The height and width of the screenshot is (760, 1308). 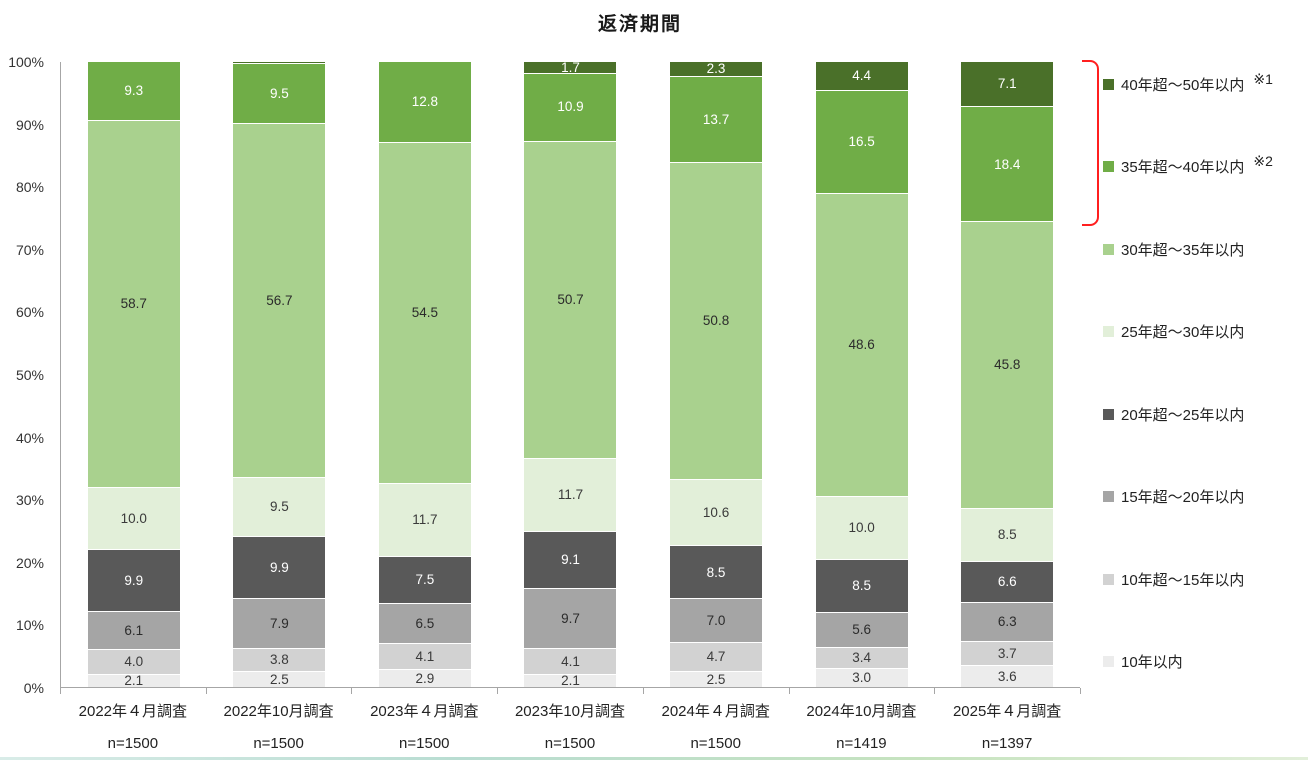 I want to click on segment-value-label: 3.6, so click(x=1007, y=676).